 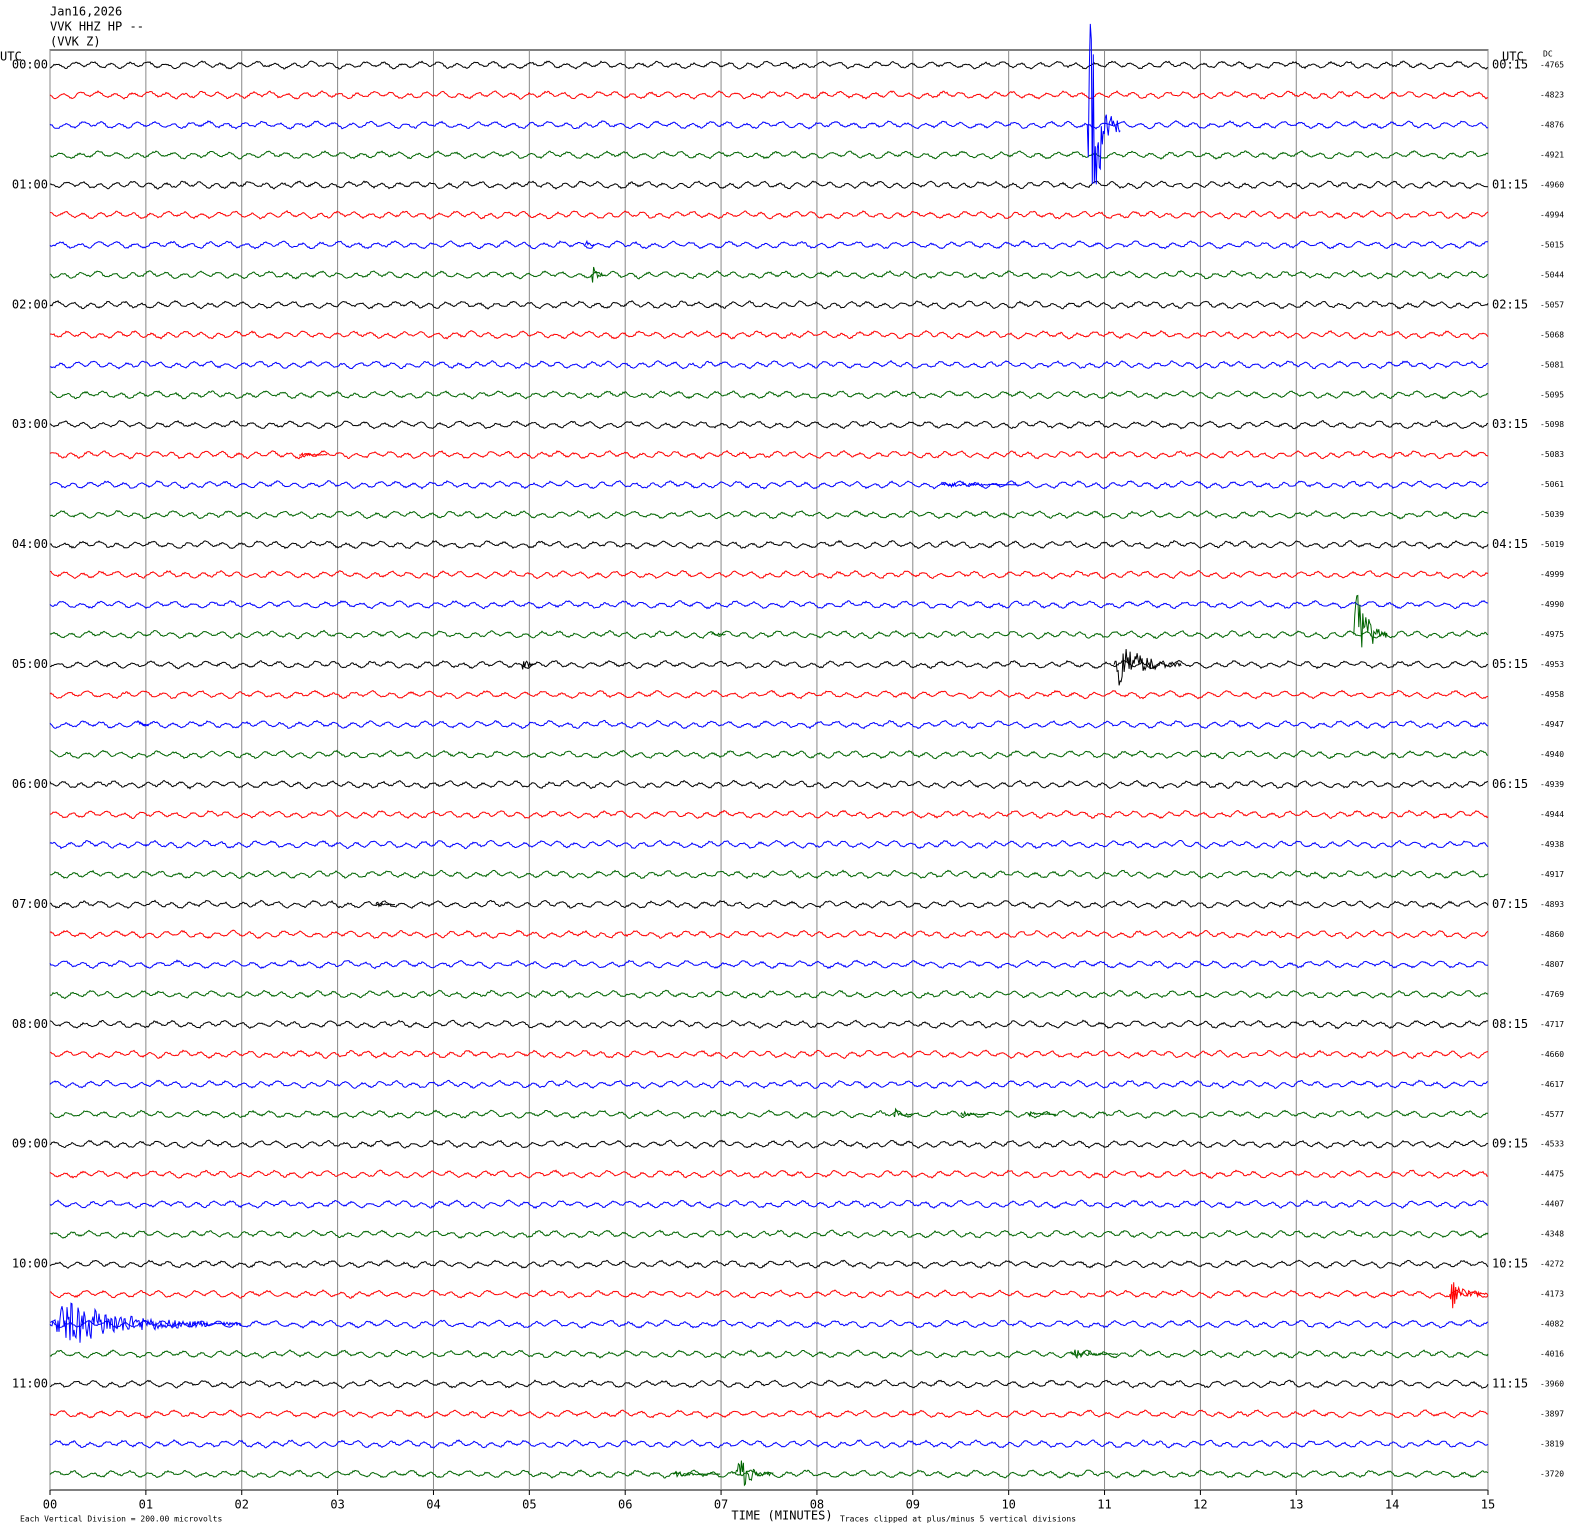 What do you see at coordinates (1104, 1505) in the screenshot?
I see `x-tick-label: 11` at bounding box center [1104, 1505].